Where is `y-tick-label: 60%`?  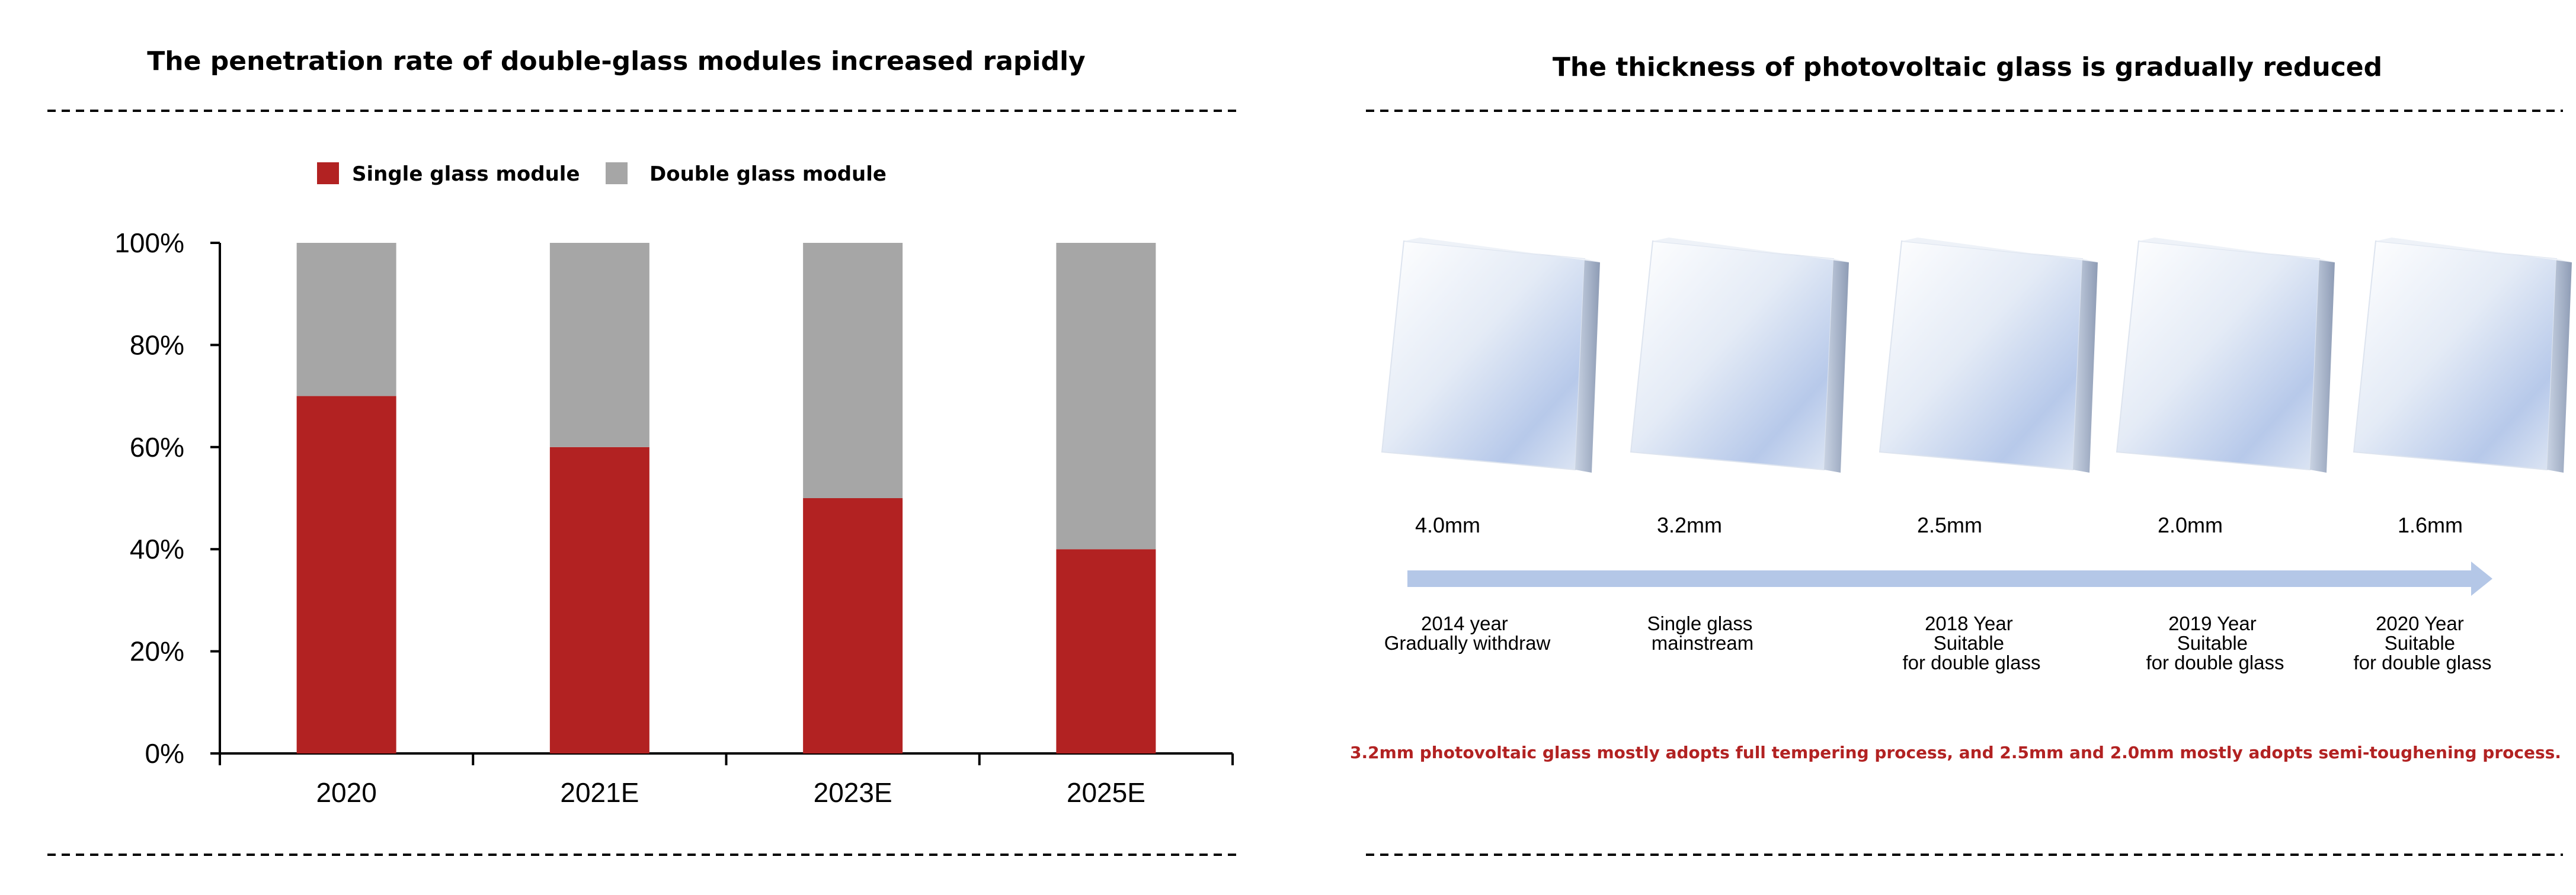
y-tick-label: 60% is located at coordinates (157, 447).